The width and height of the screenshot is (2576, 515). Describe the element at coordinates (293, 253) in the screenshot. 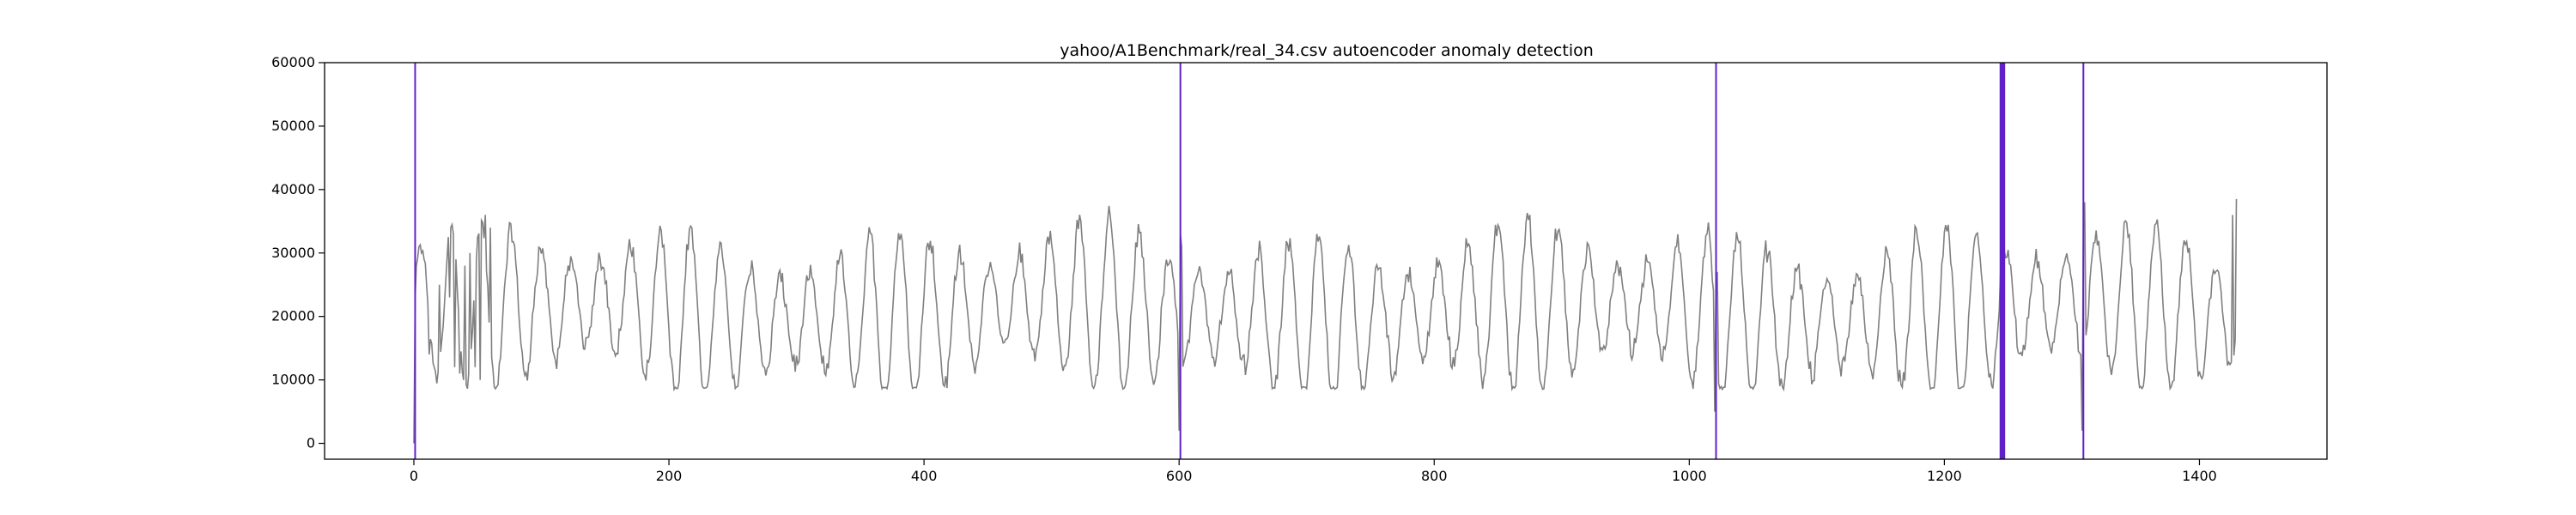

I see `y-tick-label: 30000` at that location.